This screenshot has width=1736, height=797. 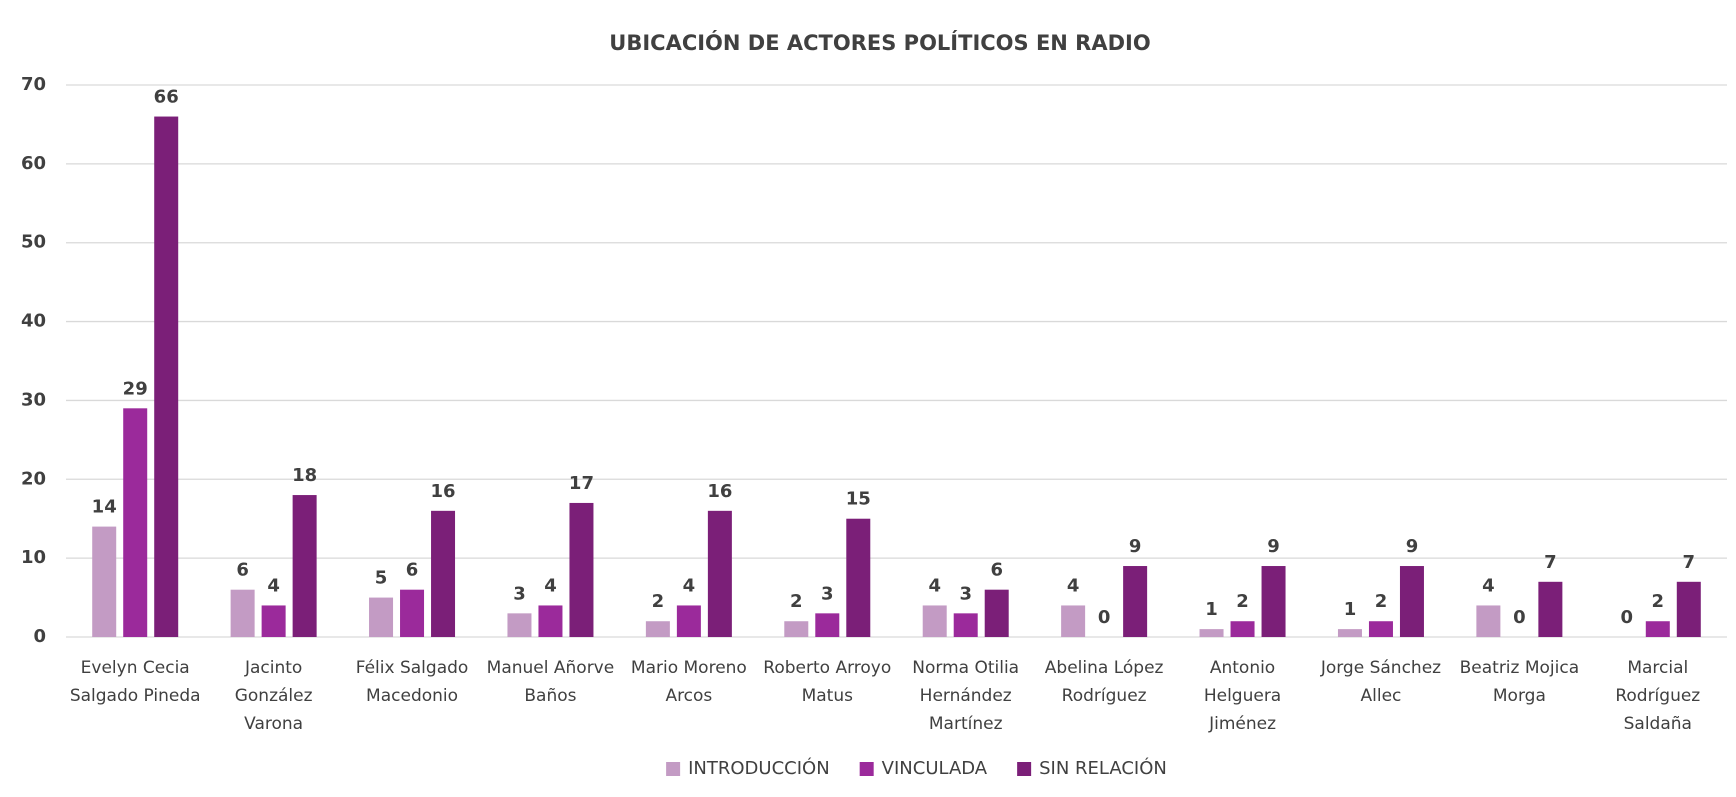 What do you see at coordinates (759, 768) in the screenshot?
I see `legend-label: INTRODUCCIÓN` at bounding box center [759, 768].